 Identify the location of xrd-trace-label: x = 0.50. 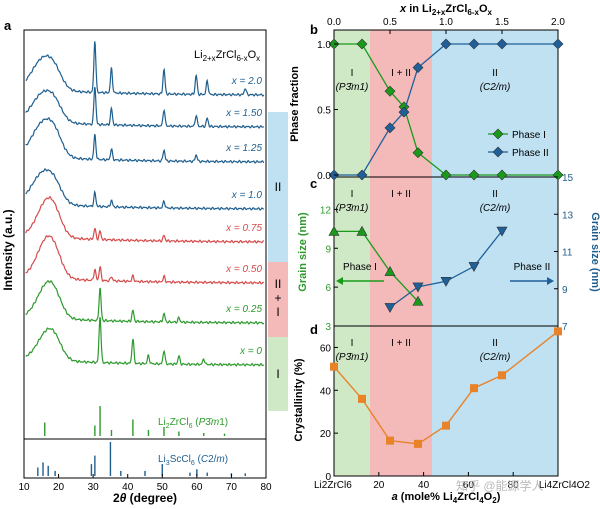
(243, 269).